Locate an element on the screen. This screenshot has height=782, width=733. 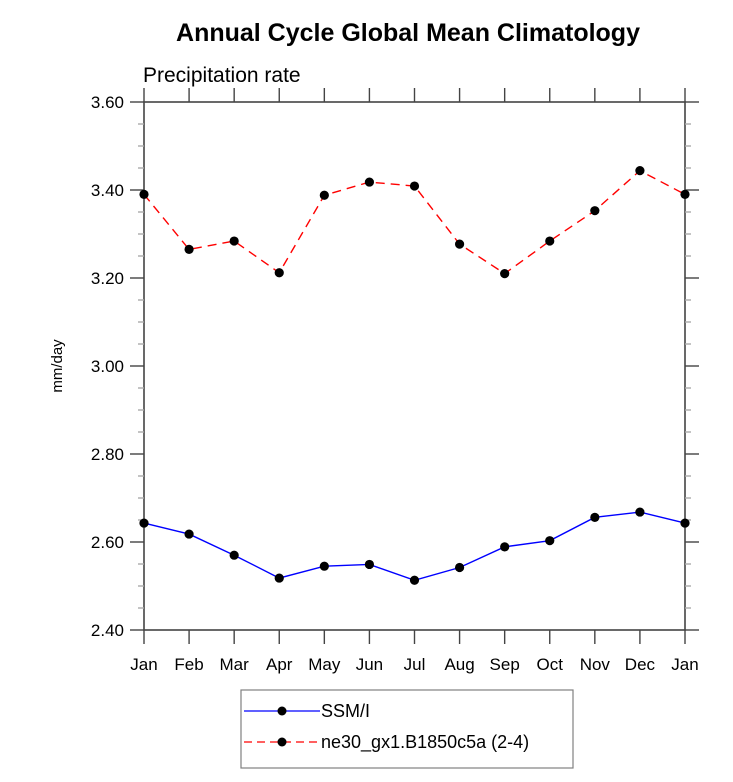
y-tick-label: 2.80 is located at coordinates (107, 454).